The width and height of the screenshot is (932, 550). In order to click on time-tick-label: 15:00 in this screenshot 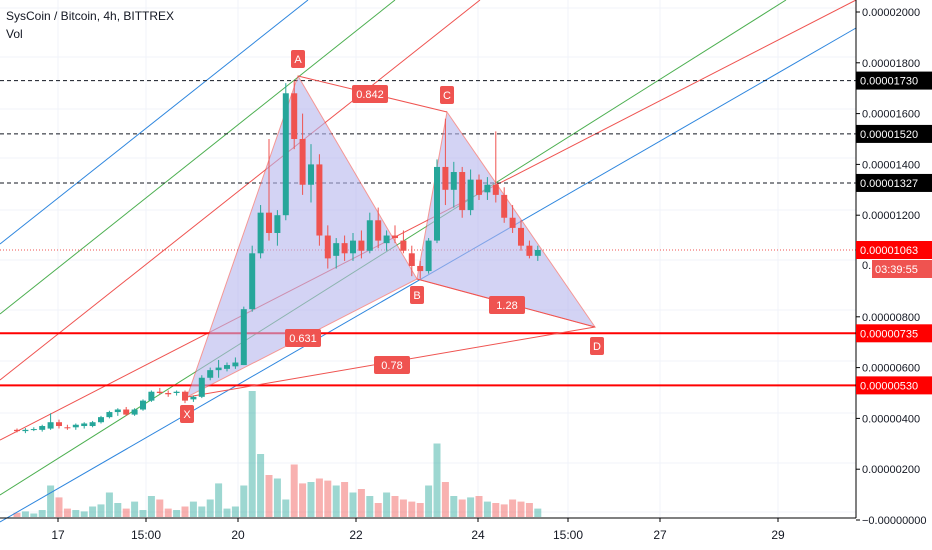, I will do `click(146, 535)`.